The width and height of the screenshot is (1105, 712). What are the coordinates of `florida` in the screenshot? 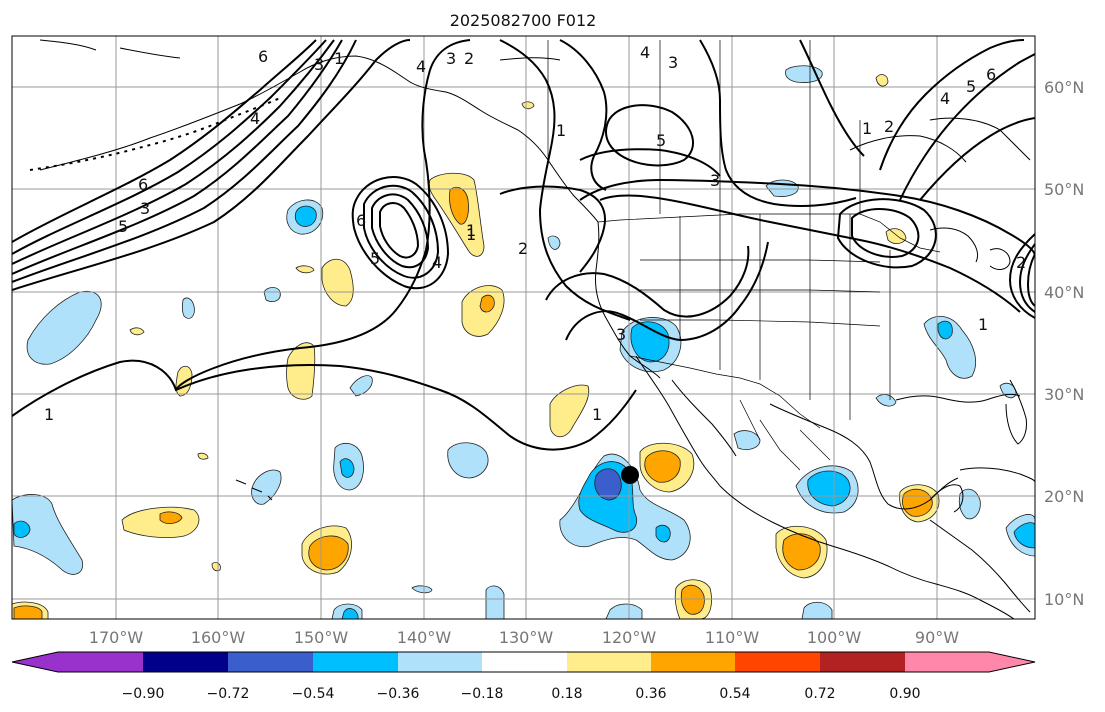 It's located at (1016, 412).